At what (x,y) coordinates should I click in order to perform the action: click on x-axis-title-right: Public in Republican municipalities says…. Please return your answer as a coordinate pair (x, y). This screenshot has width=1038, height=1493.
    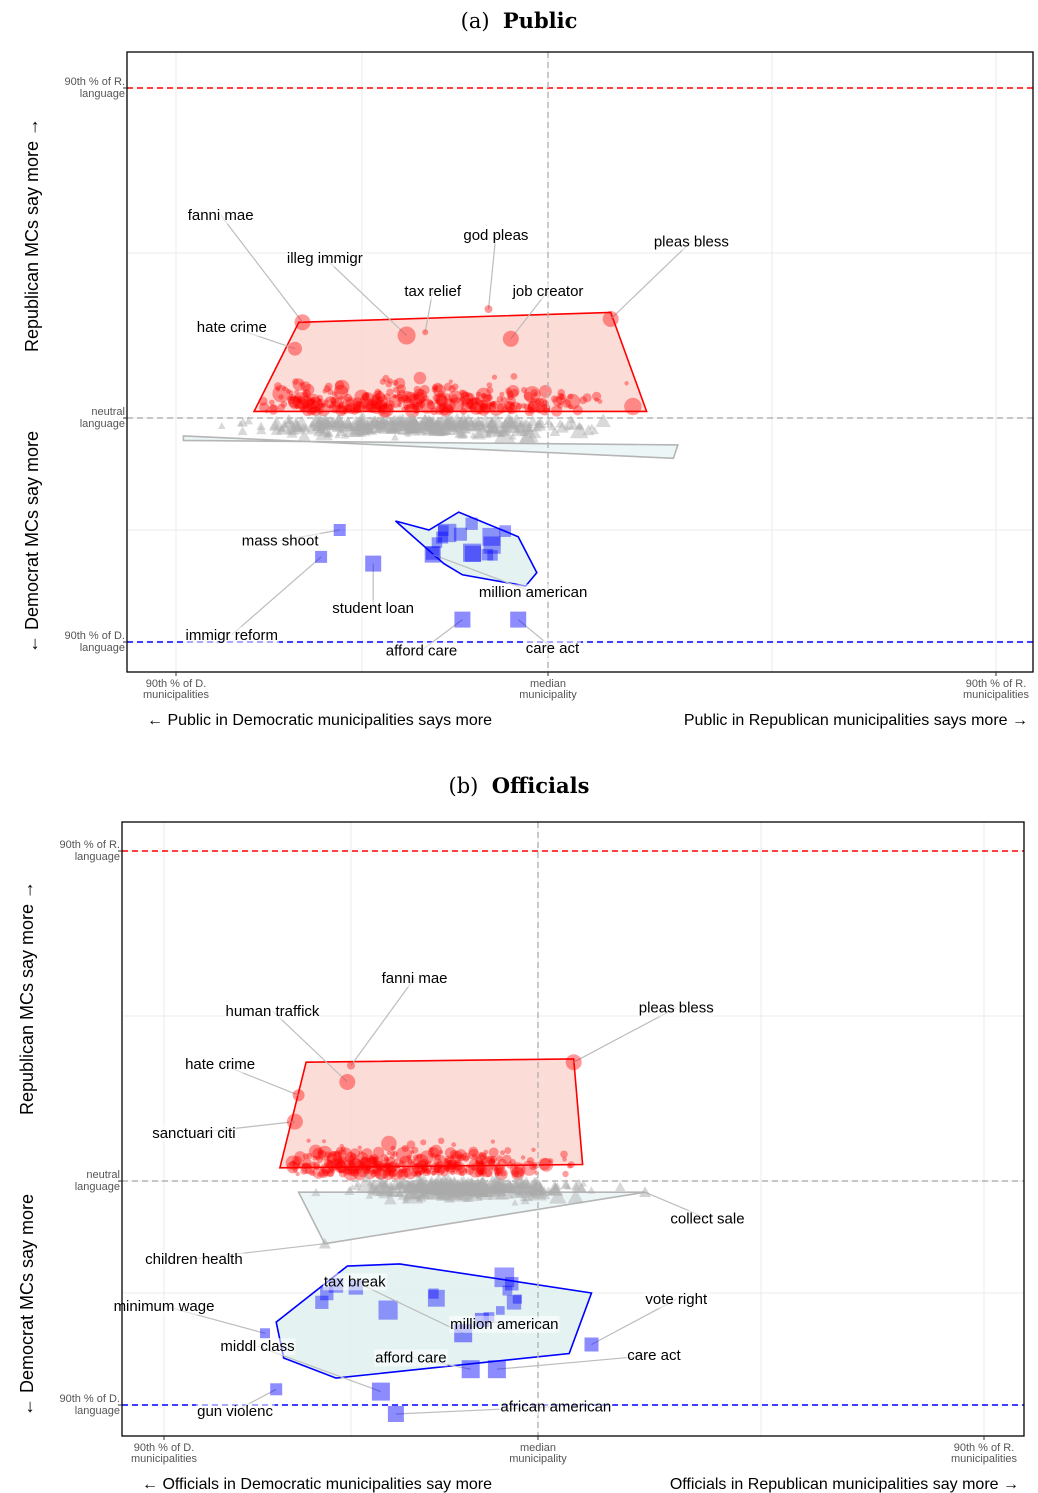
    Looking at the image, I should click on (856, 720).